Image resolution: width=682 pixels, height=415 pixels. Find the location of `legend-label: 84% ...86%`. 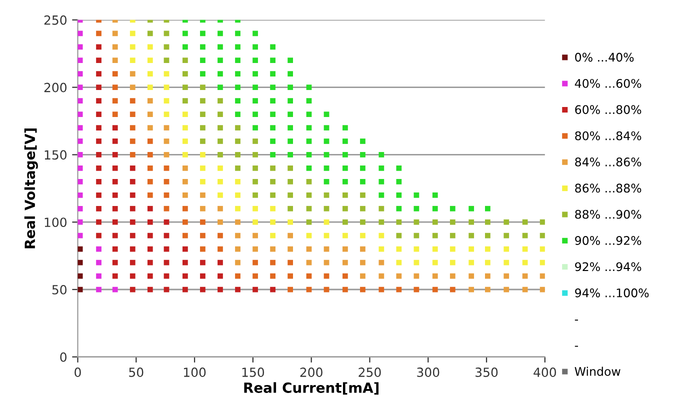

legend-label: 84% ...86% is located at coordinates (608, 162).